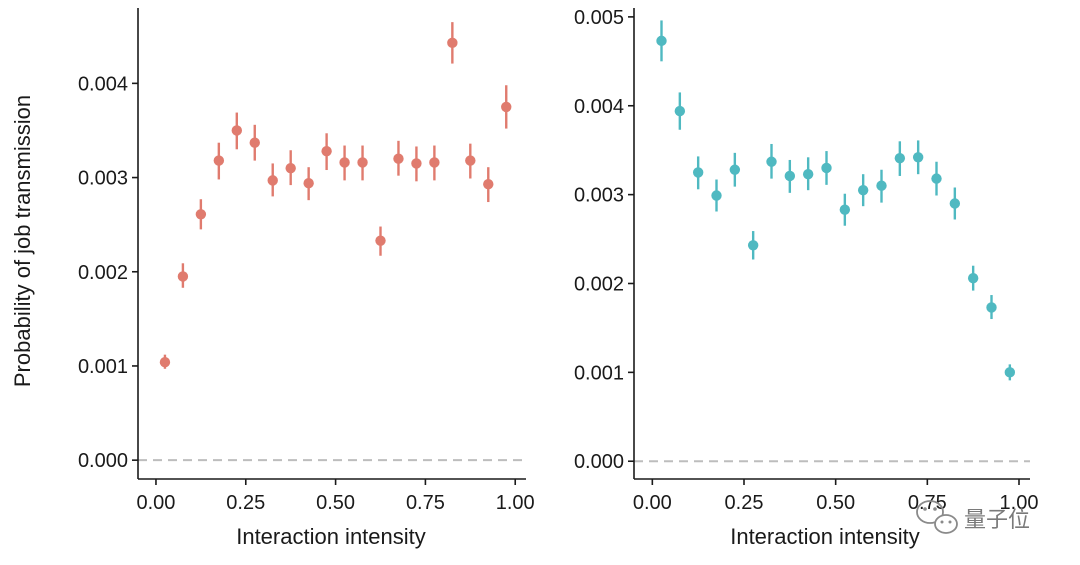  I want to click on right-y-tick-label: 0.002, so click(599, 284).